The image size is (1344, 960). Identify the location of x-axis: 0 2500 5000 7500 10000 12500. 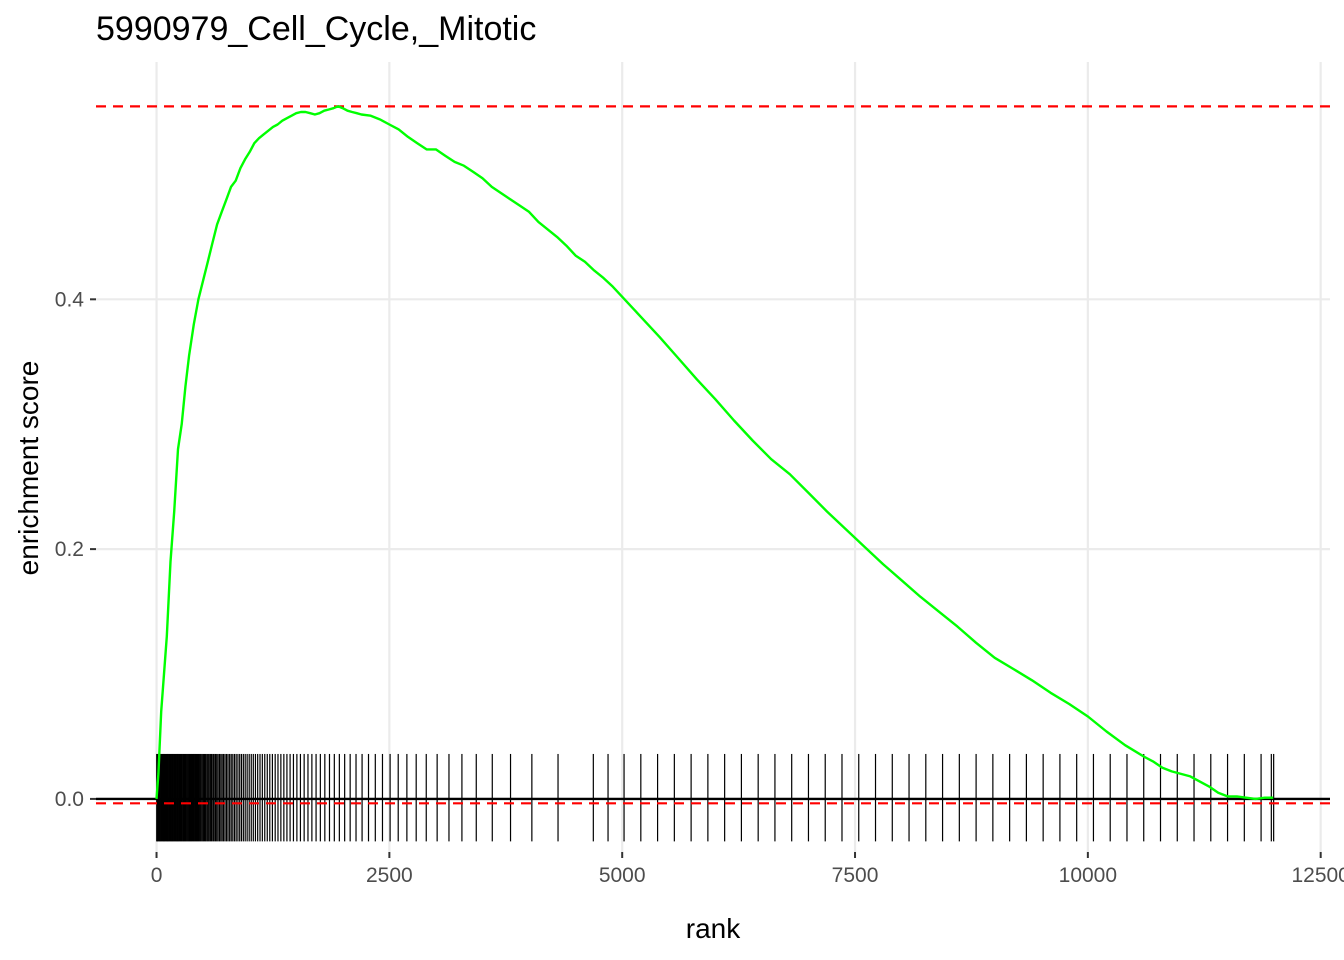
(747, 869).